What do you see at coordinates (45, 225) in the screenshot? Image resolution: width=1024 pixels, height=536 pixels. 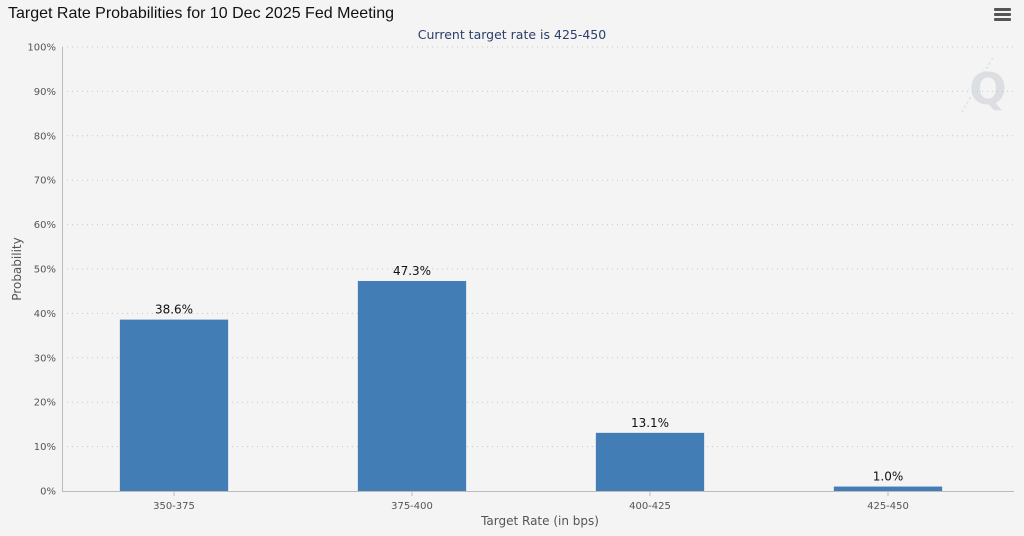 I see `y-tick-label: 60%` at bounding box center [45, 225].